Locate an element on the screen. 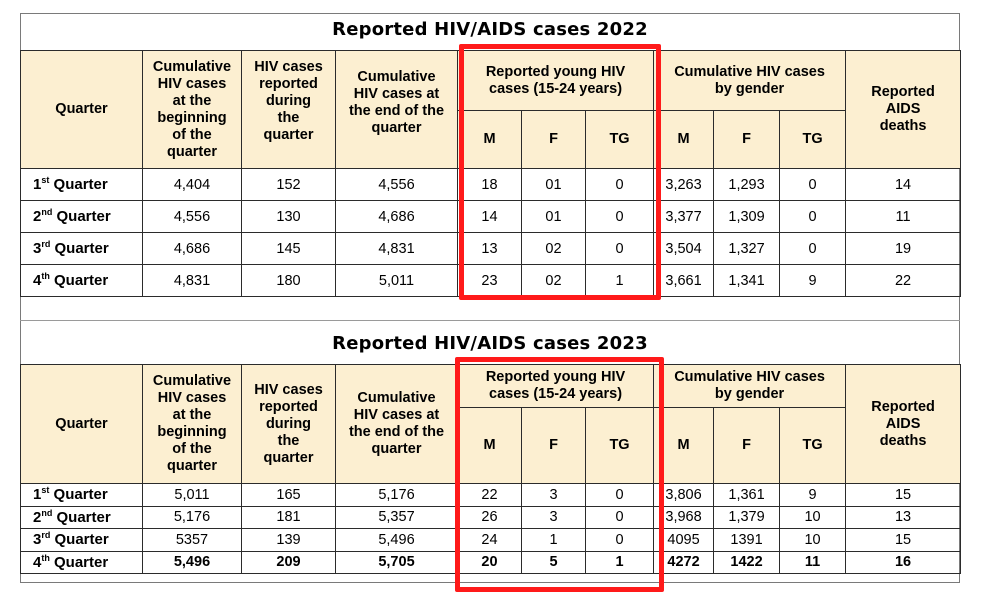 The image size is (985, 599). cell-aids-deaths: 14 is located at coordinates (903, 184).